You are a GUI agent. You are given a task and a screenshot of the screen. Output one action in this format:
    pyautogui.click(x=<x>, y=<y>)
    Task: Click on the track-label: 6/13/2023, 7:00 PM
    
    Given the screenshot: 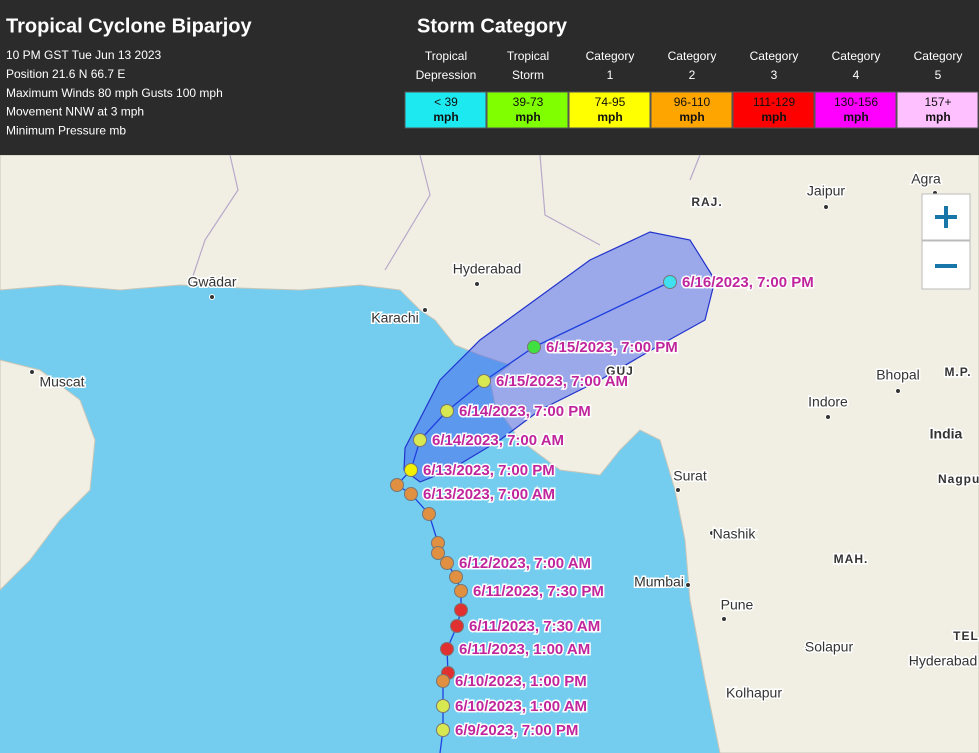 What is the action you would take?
    pyautogui.click(x=489, y=470)
    